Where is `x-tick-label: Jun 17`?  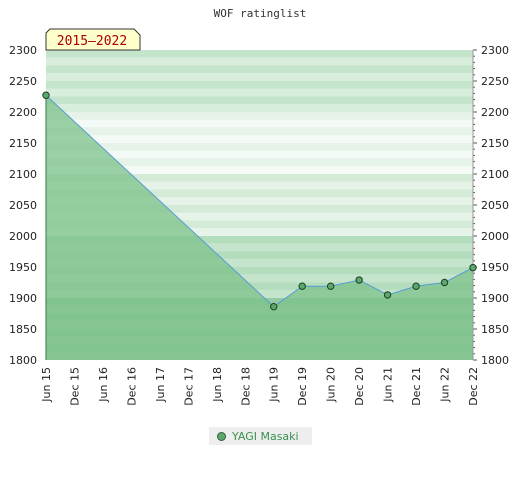 x-tick-label: Jun 17 is located at coordinates (160, 385).